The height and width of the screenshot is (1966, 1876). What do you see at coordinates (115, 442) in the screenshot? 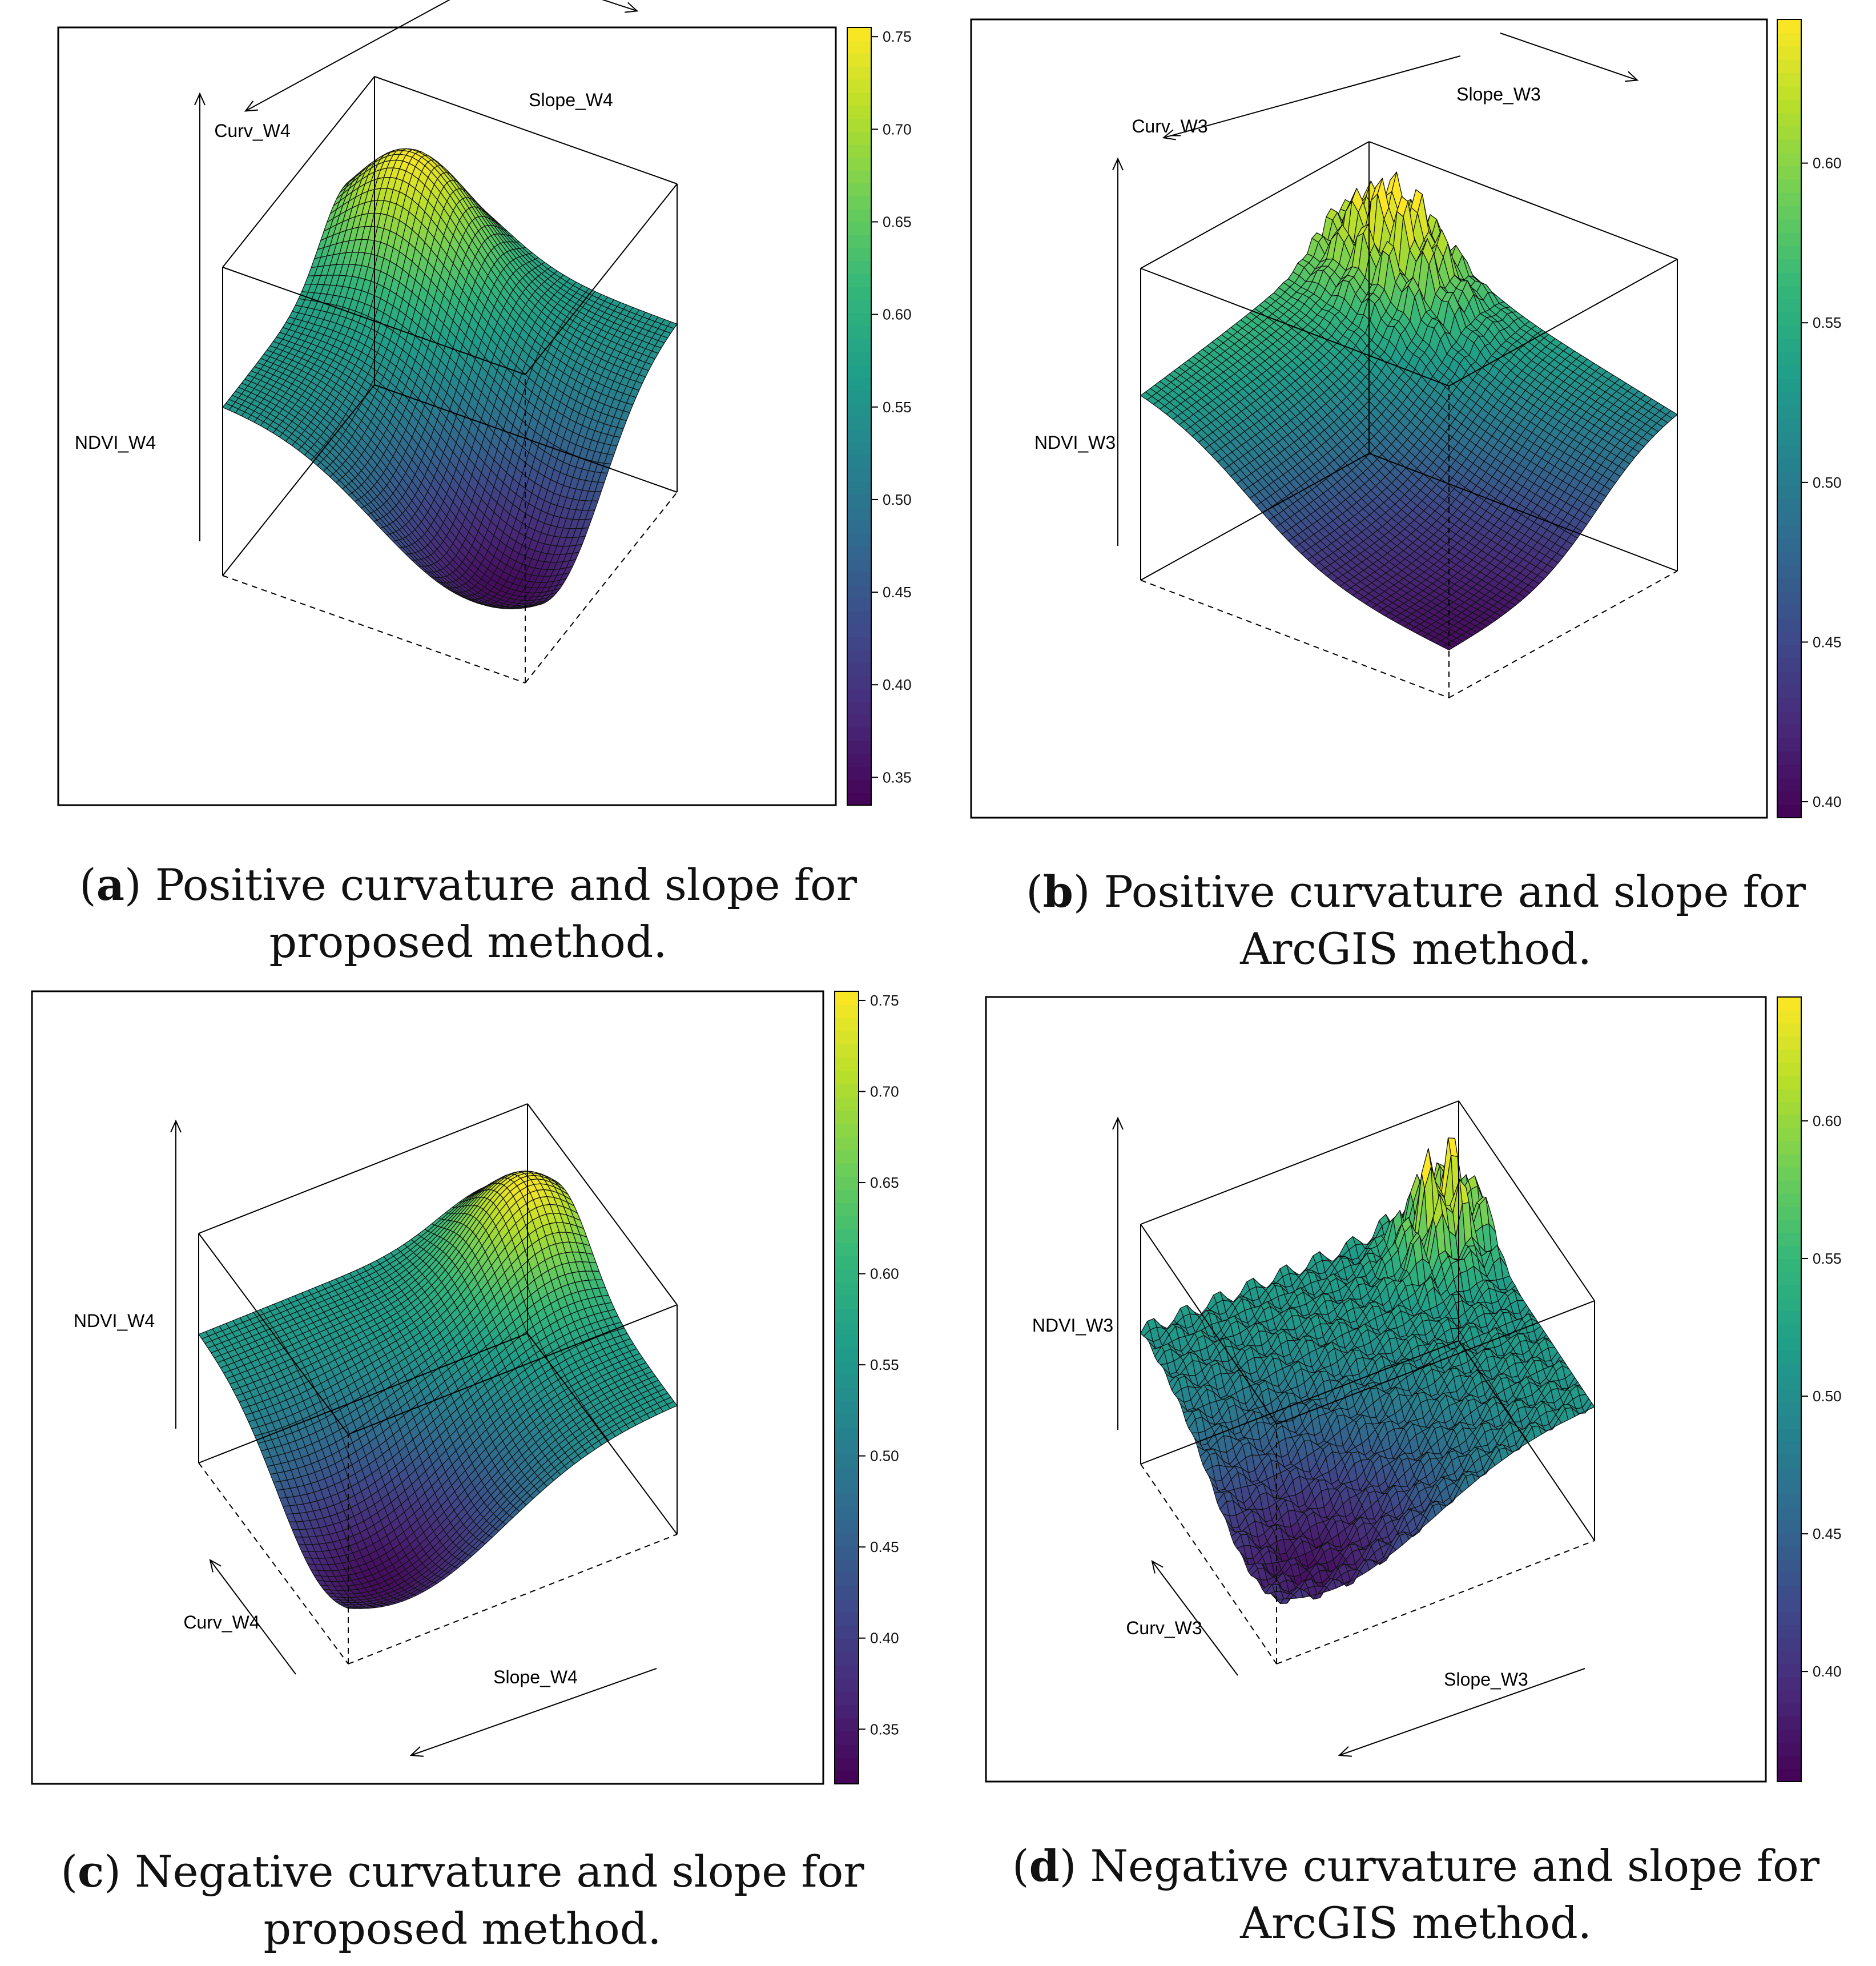
I see `ndvi-axis-label: NDVI_W4` at bounding box center [115, 442].